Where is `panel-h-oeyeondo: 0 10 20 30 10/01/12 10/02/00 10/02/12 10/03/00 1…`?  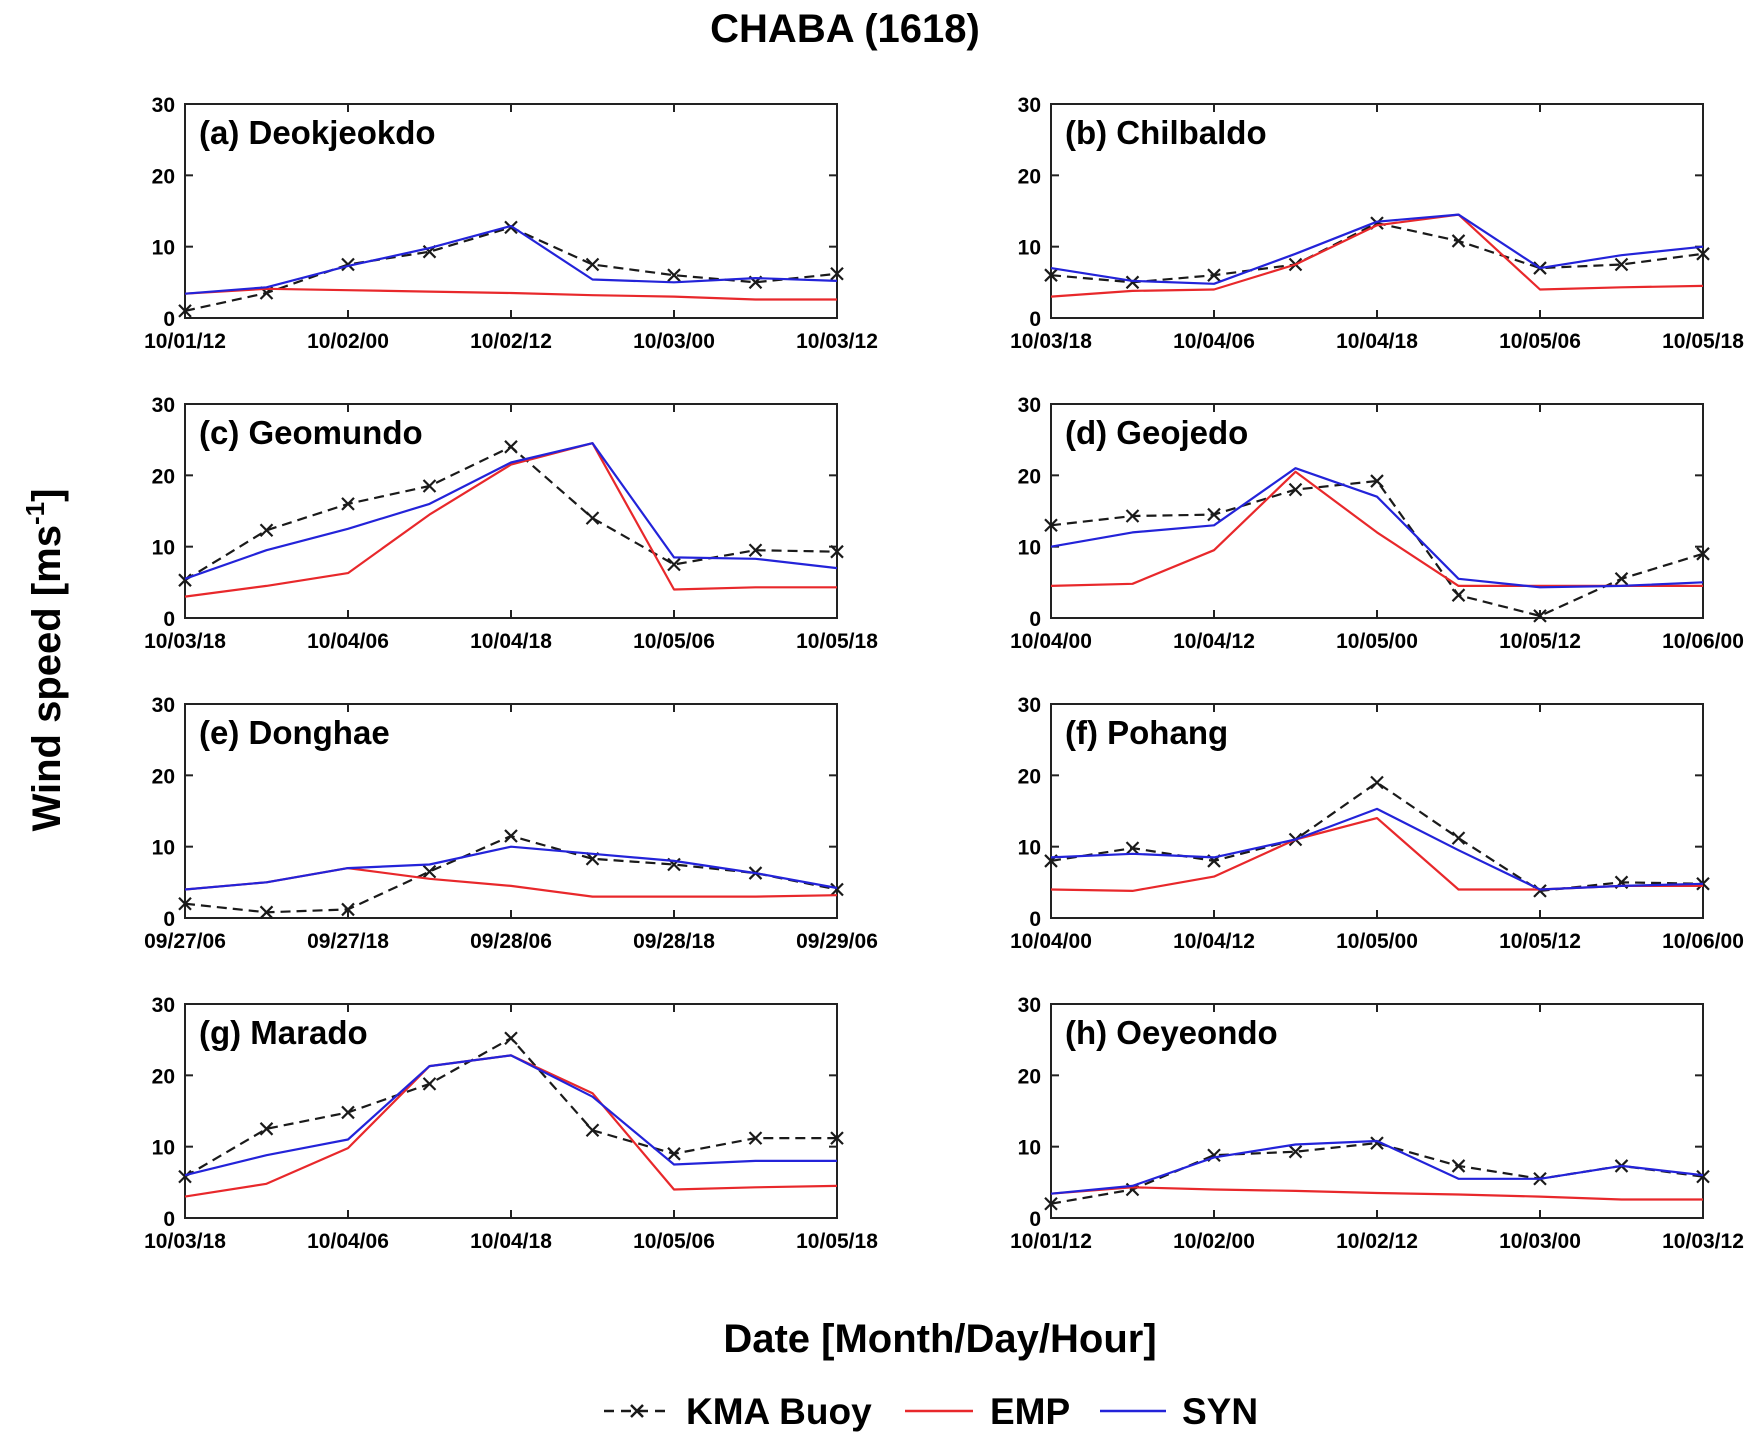
panel-h-oeyeondo: 0 10 20 30 10/01/12 10/02/00 10/02/12 10/03/00 1… is located at coordinates (1377, 1123).